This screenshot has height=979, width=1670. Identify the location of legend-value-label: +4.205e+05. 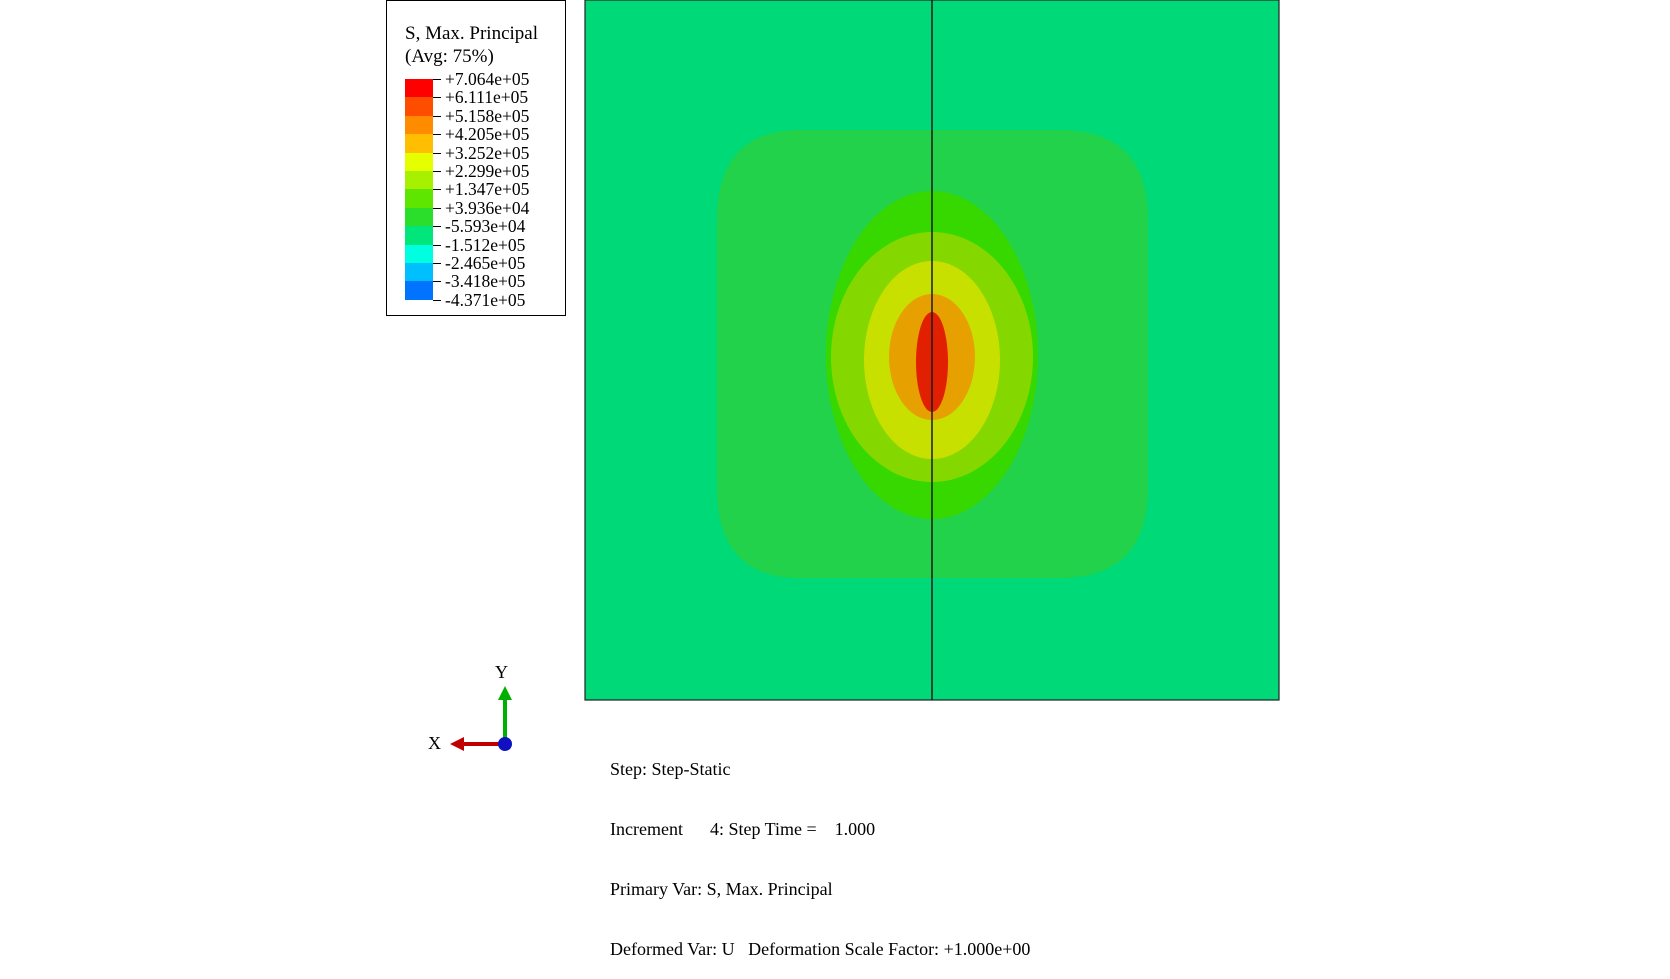
(487, 134).